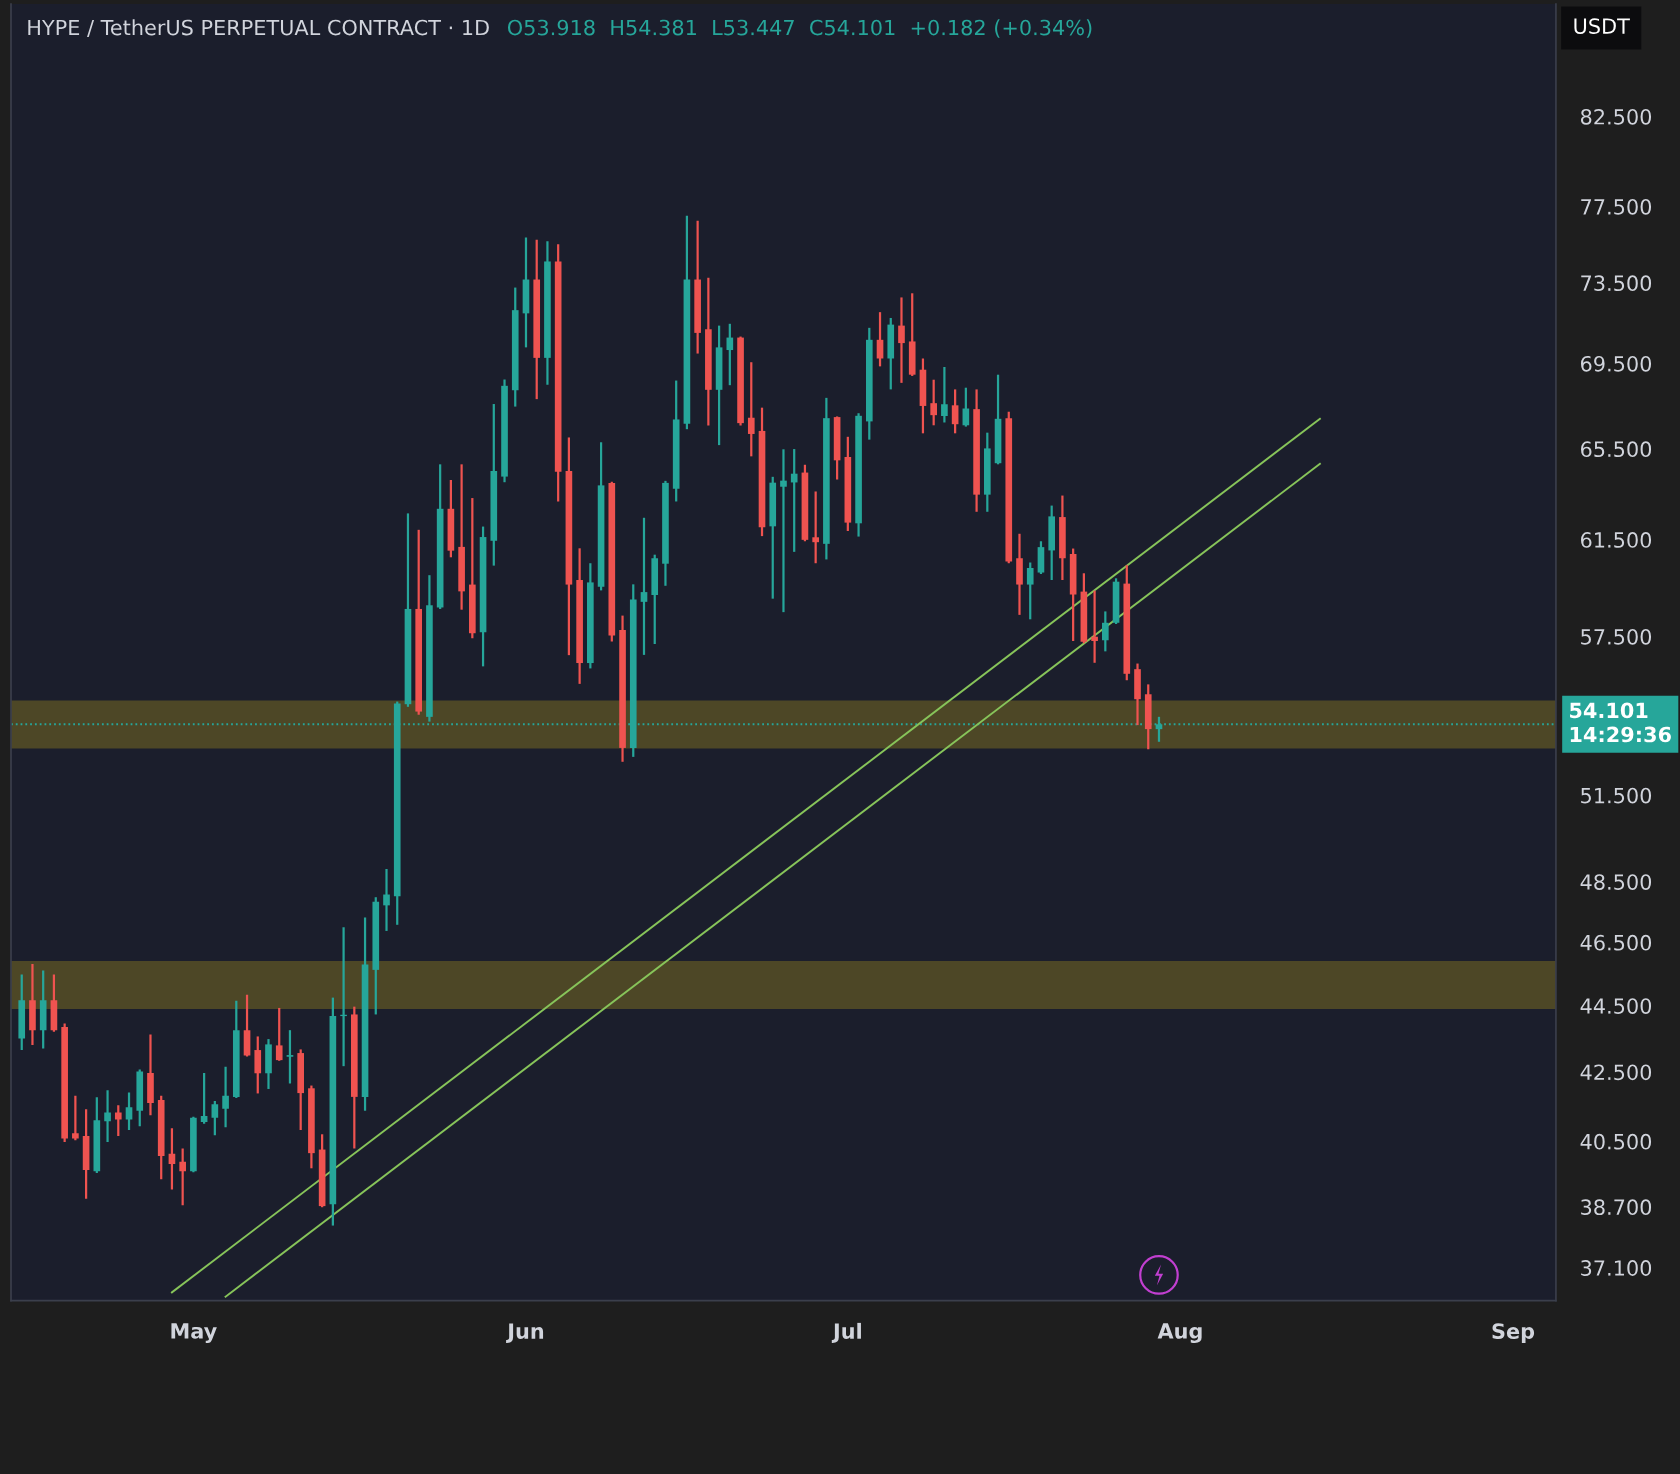 The image size is (1680, 1474). Describe the element at coordinates (1616, 1141) in the screenshot. I see `y-tick-label: 40.500` at that location.